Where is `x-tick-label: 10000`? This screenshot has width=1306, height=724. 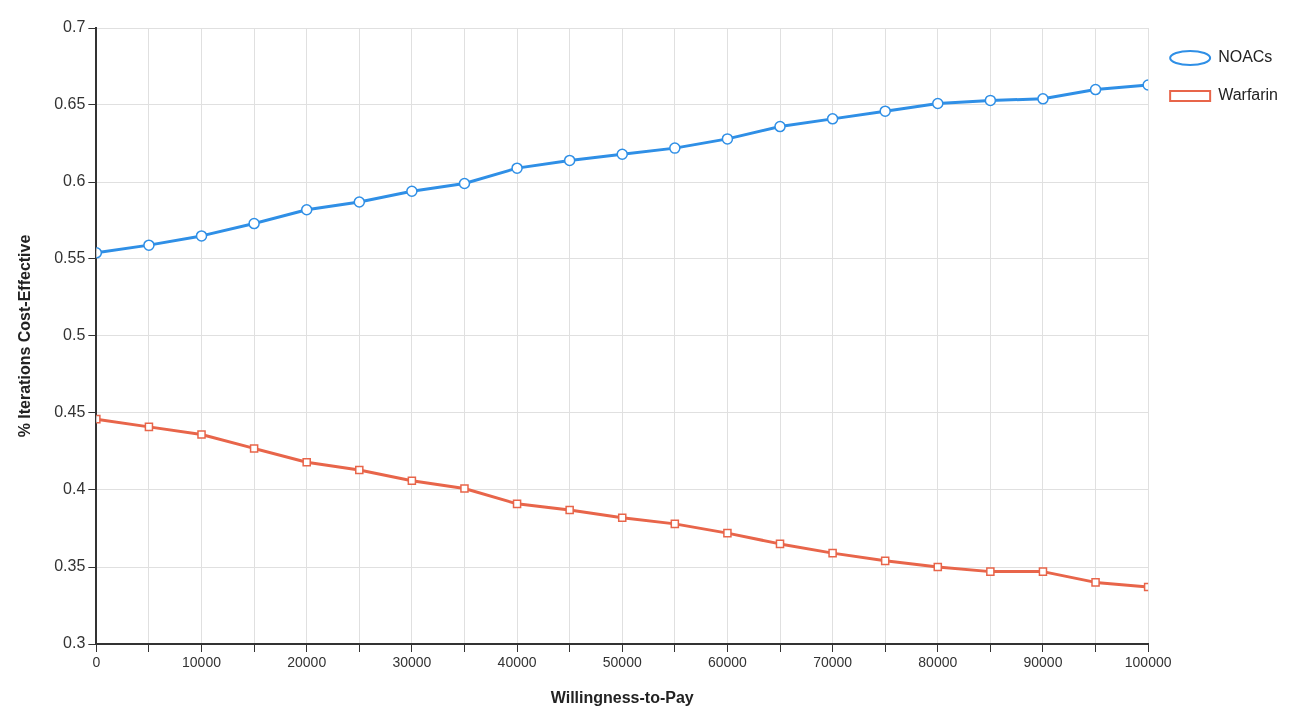 x-tick-label: 10000 is located at coordinates (202, 662).